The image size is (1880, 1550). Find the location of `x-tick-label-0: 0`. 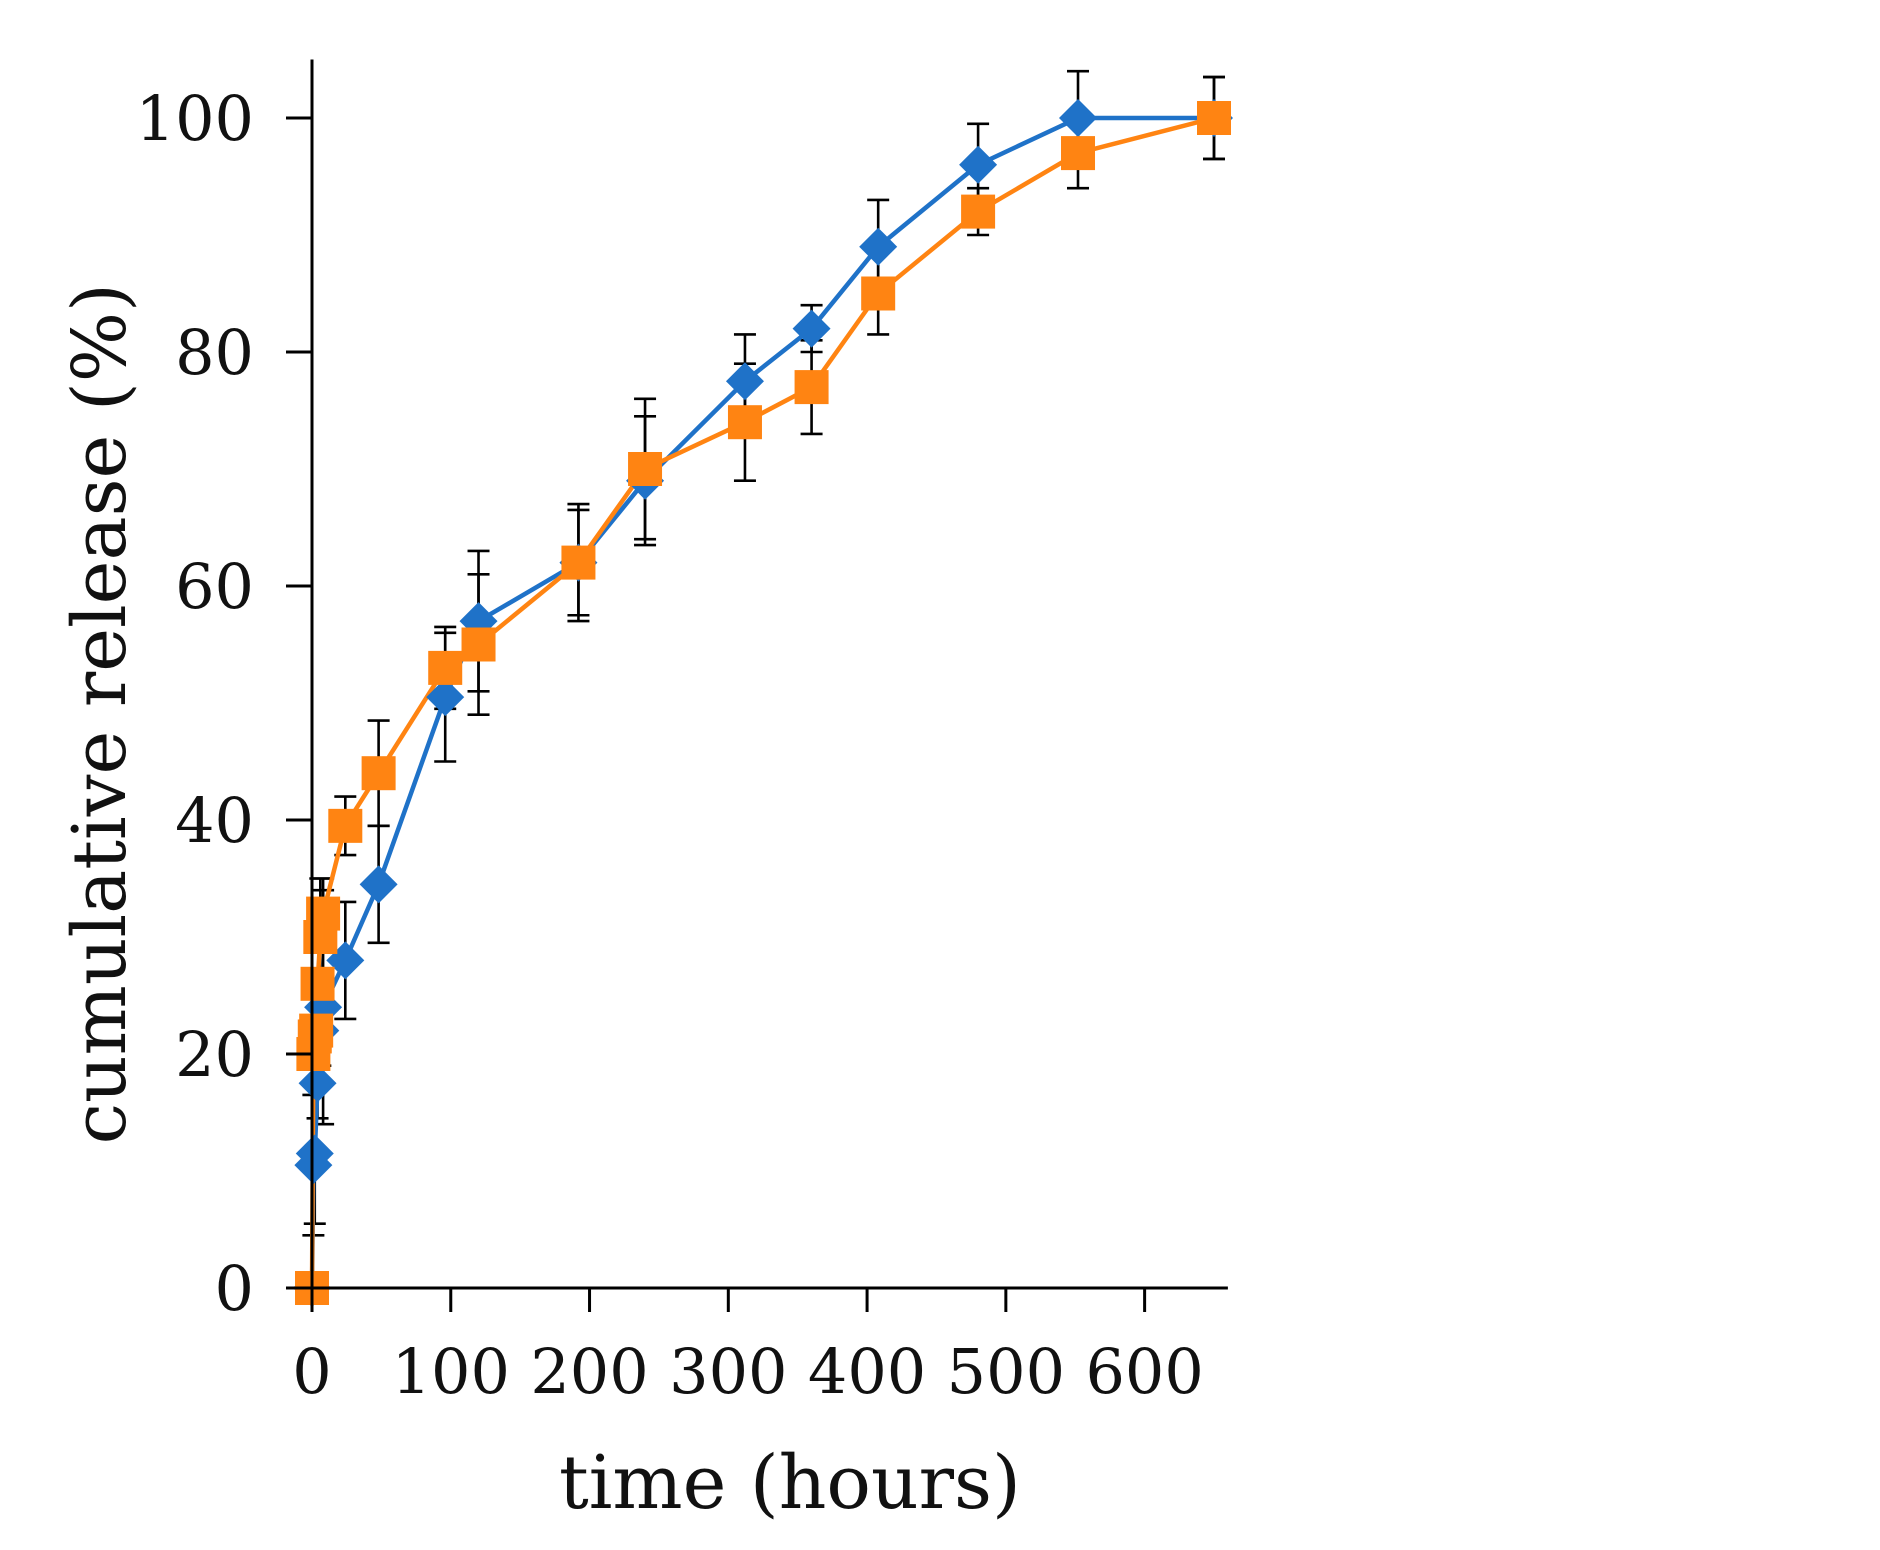

x-tick-label-0: 0 is located at coordinates (311, 1371).